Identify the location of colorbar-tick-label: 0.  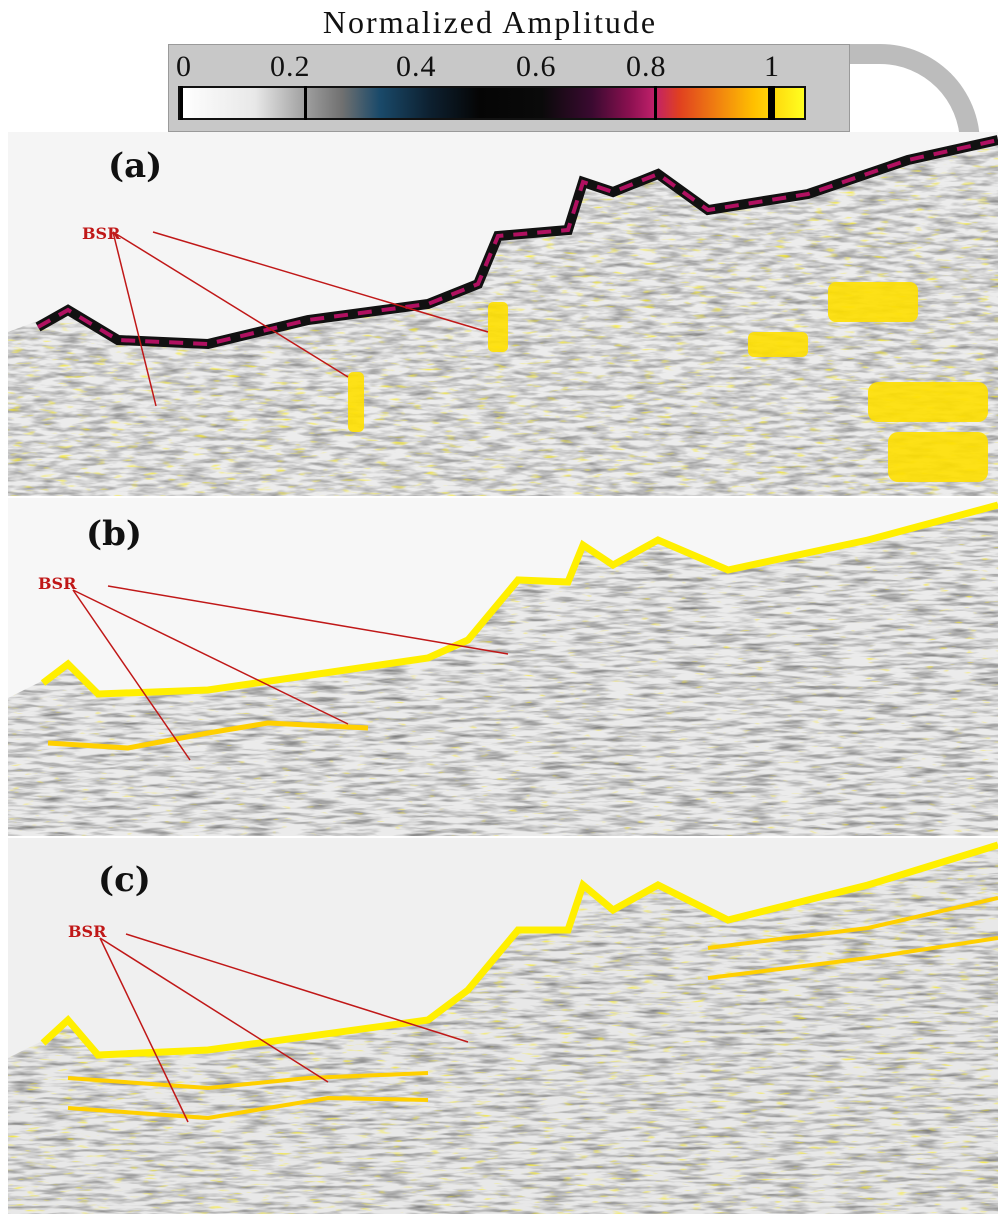
(184, 66).